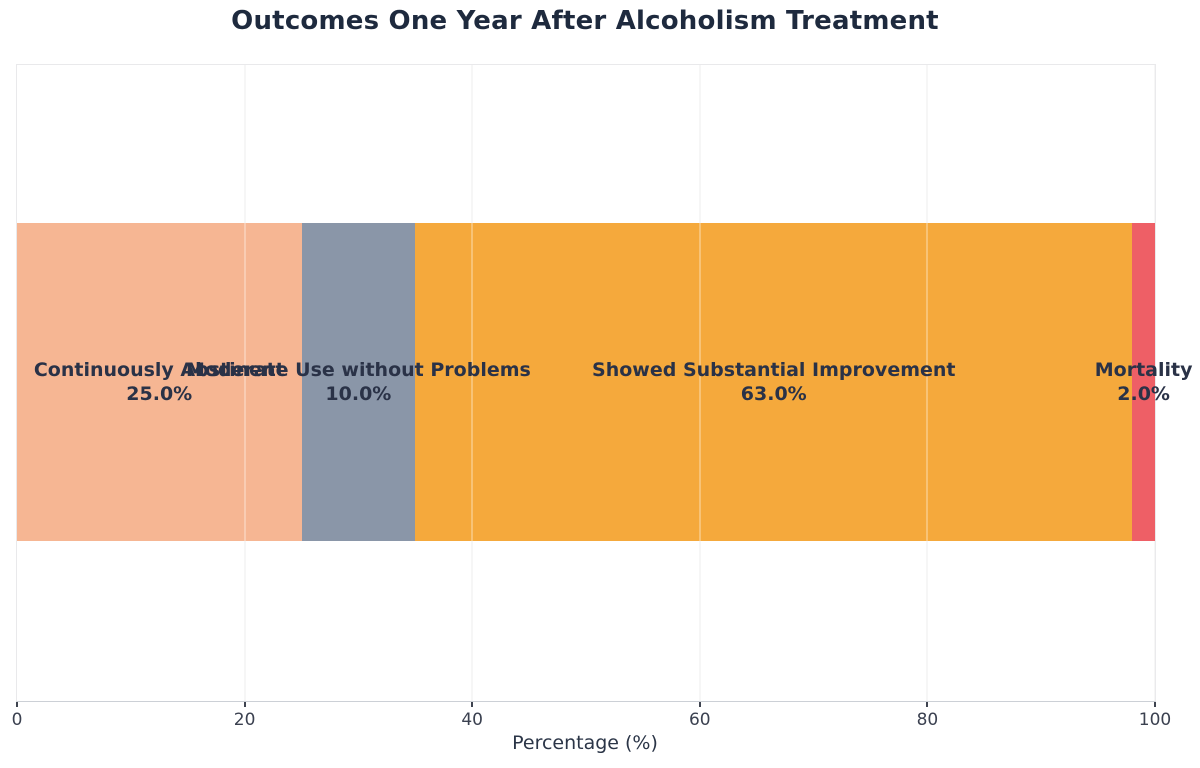 This screenshot has width=1200, height=768. What do you see at coordinates (472, 720) in the screenshot?
I see `tick-label-40: 40` at bounding box center [472, 720].